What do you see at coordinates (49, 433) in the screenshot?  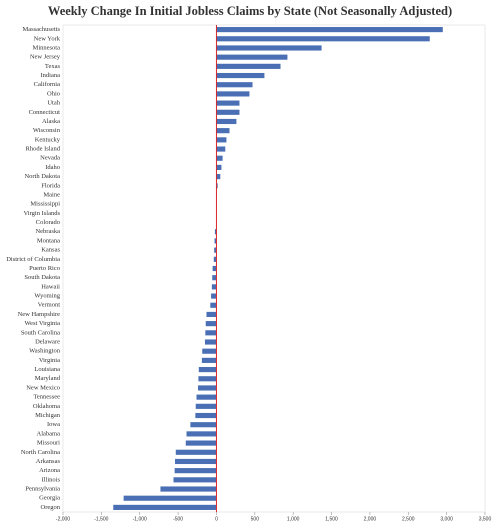 I see `y-tick-label: Alabama` at bounding box center [49, 433].